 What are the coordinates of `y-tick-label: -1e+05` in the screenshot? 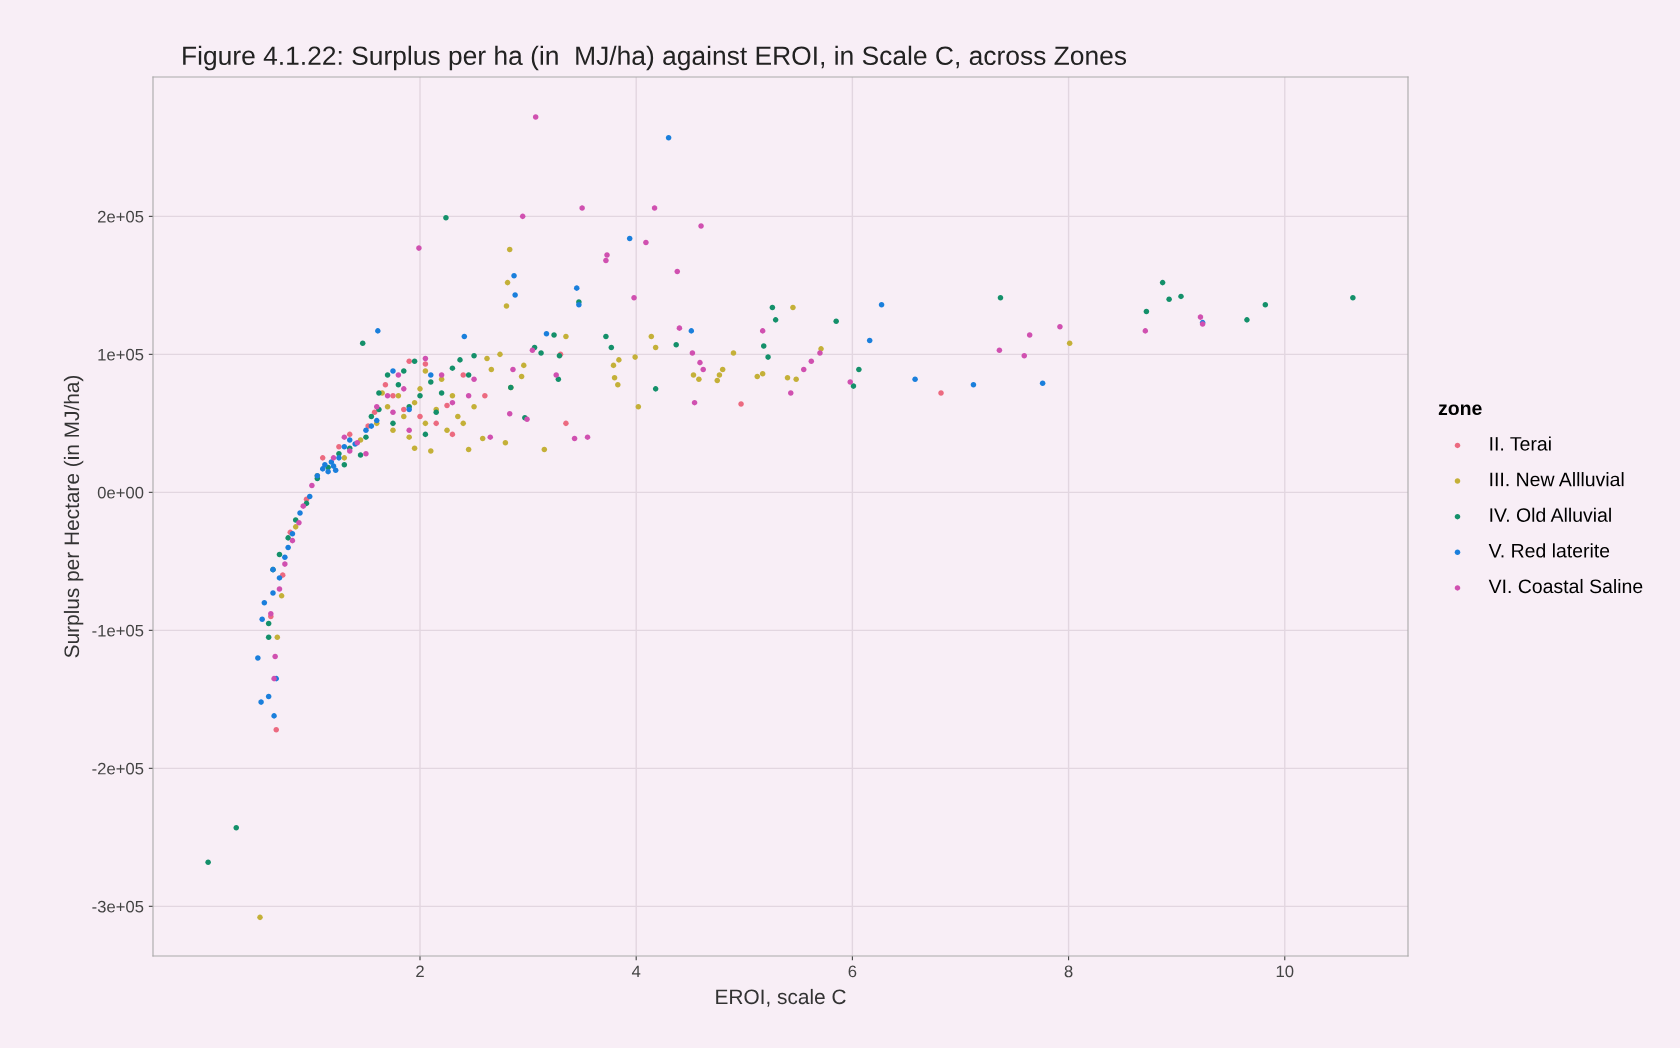 It's located at (118, 630).